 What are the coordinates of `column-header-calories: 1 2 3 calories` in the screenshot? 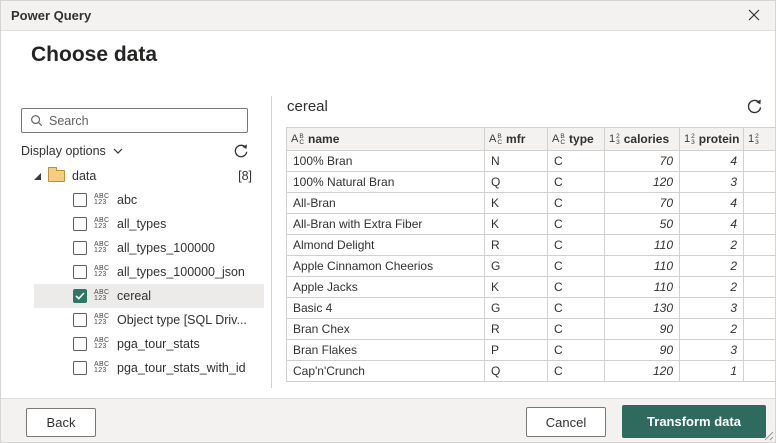 It's located at (642, 139).